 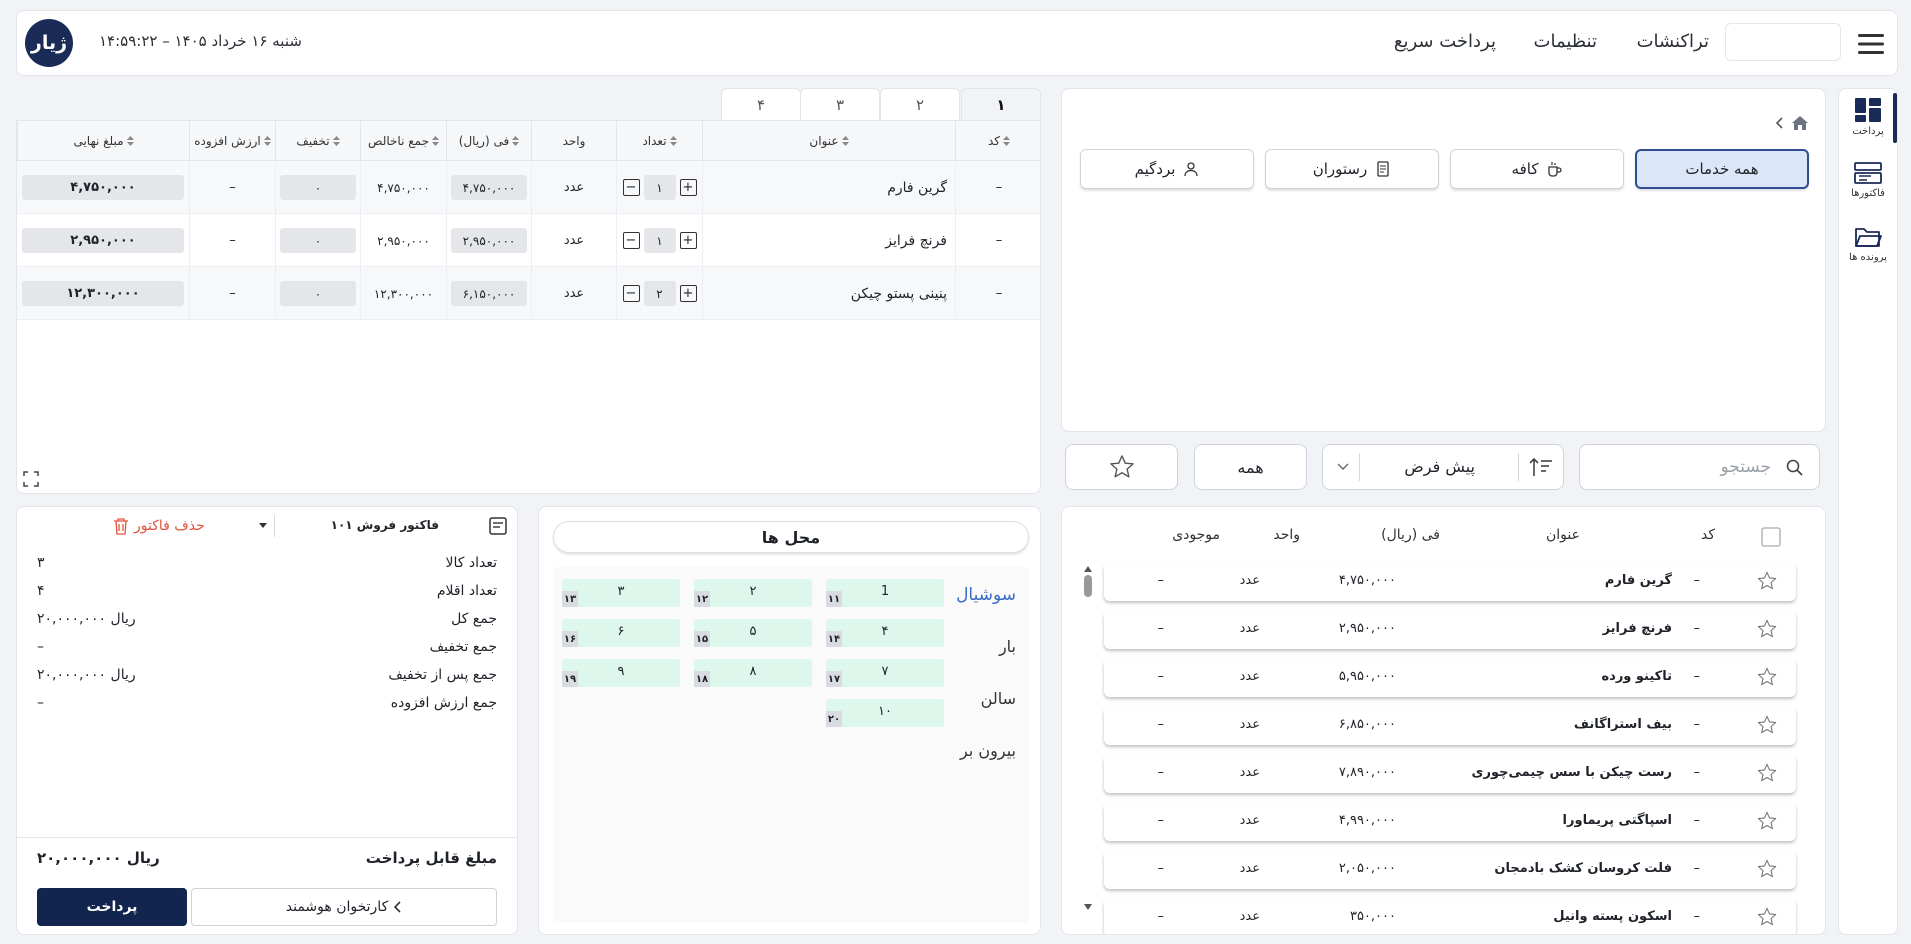 I want to click on zone-takeaway: بیرون بر, so click(x=988, y=750).